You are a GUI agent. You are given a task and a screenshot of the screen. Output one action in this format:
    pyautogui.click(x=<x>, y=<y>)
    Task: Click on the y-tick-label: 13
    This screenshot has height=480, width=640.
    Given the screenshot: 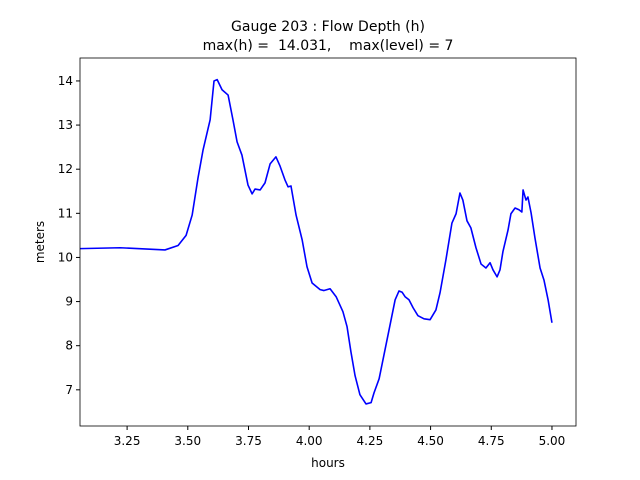 What is the action you would take?
    pyautogui.click(x=65, y=125)
    